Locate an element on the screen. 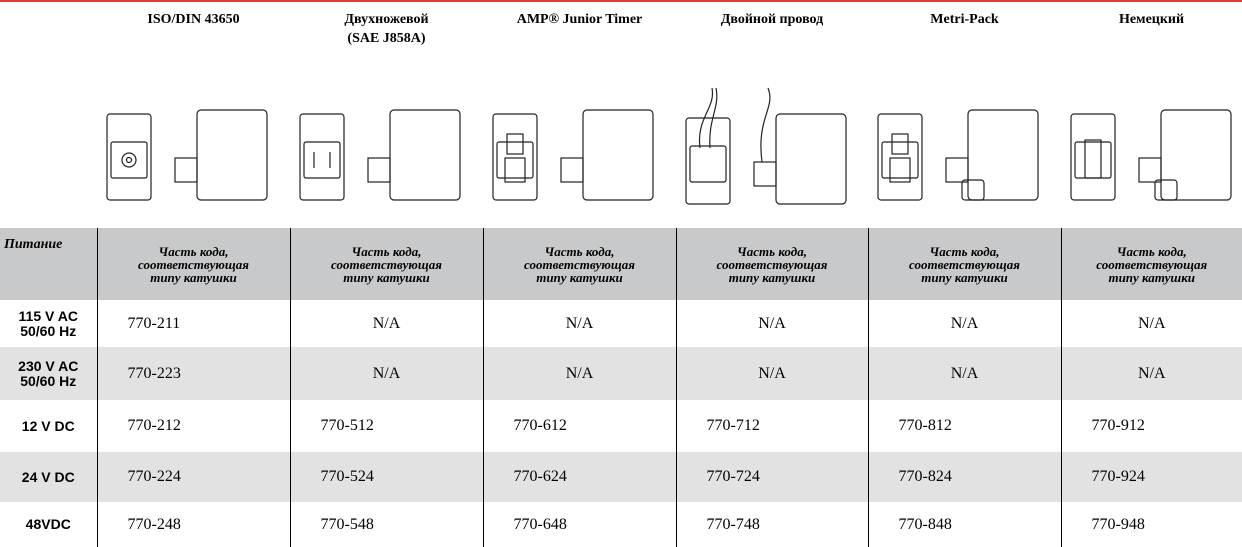 Image resolution: width=1242 pixels, height=547 pixels. connector-name-line: Metri-Pack is located at coordinates (964, 19).